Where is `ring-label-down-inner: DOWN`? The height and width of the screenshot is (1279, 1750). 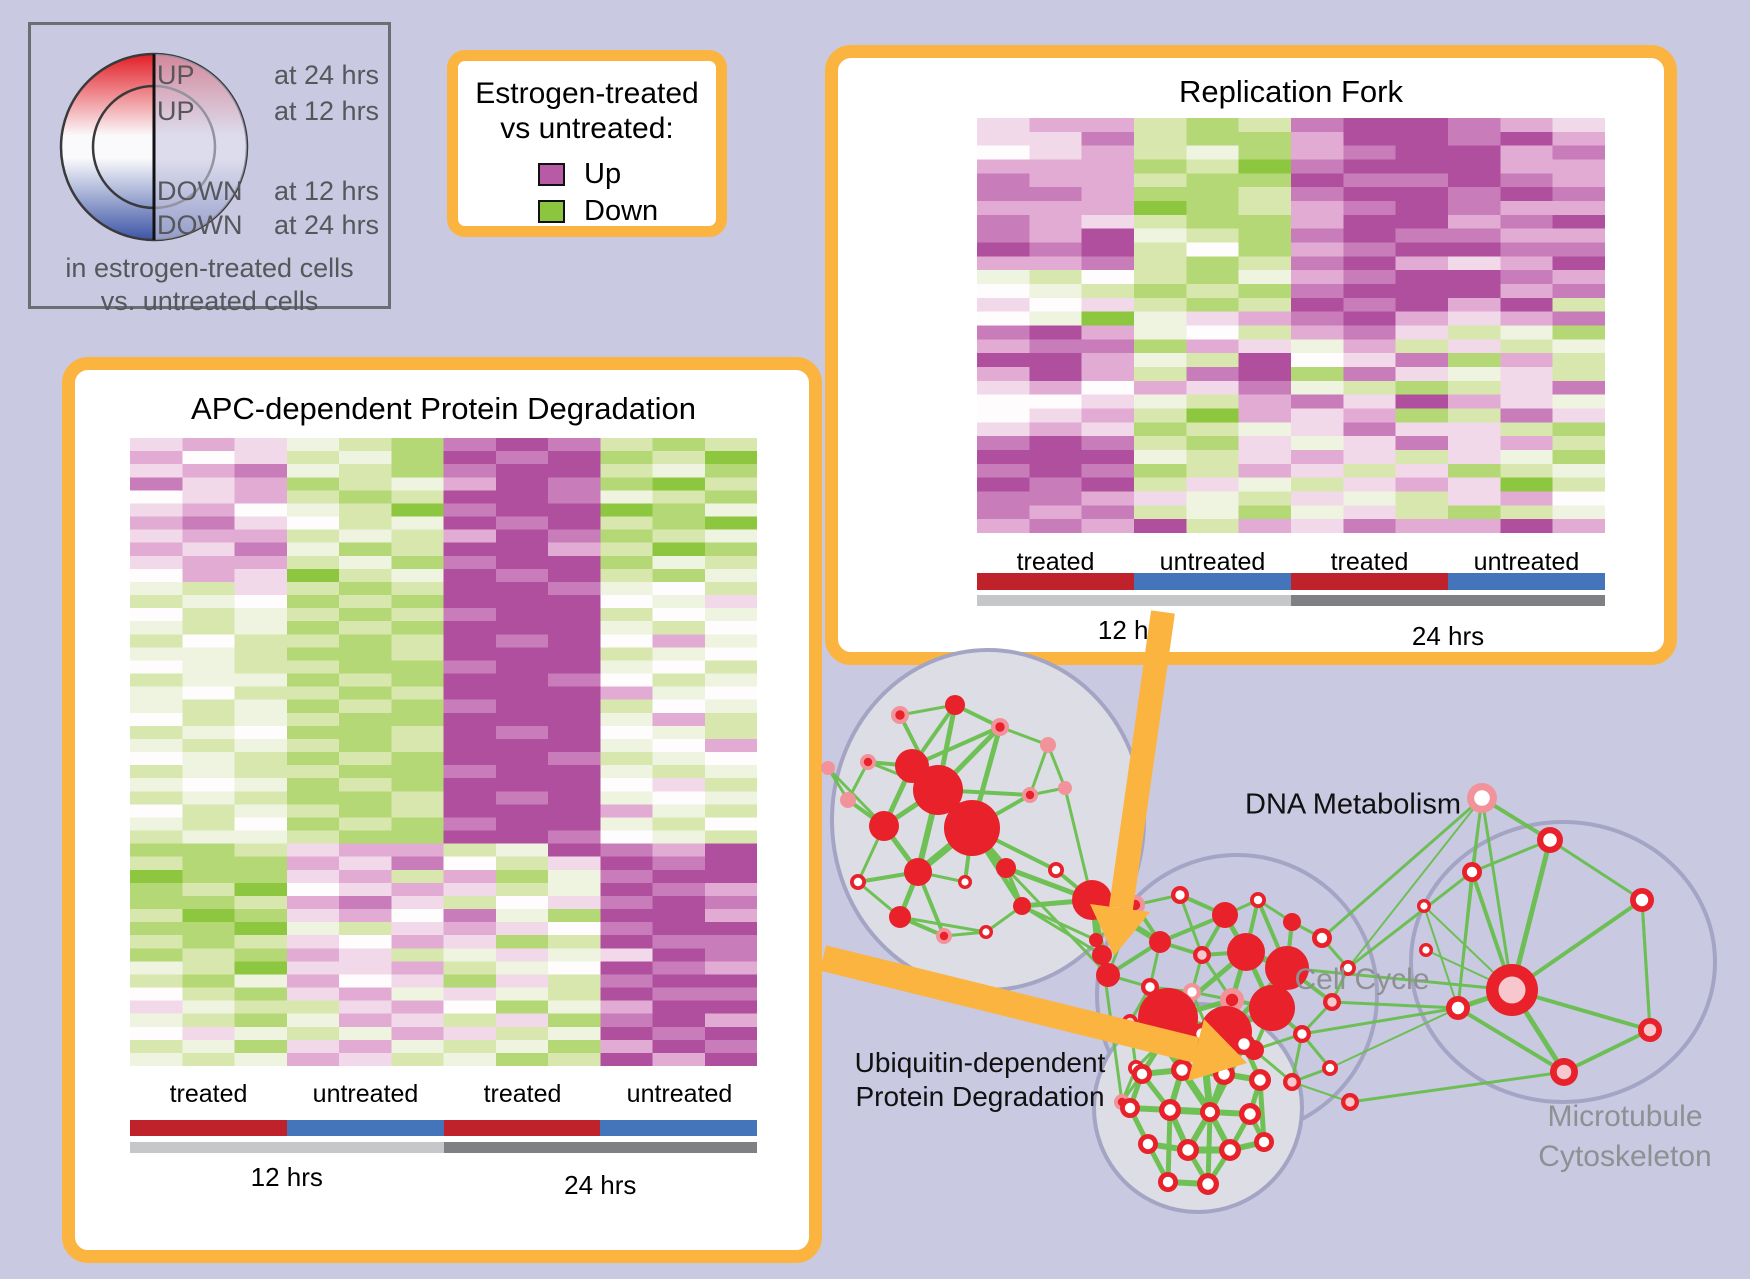
ring-label-down-inner: DOWN is located at coordinates (200, 191).